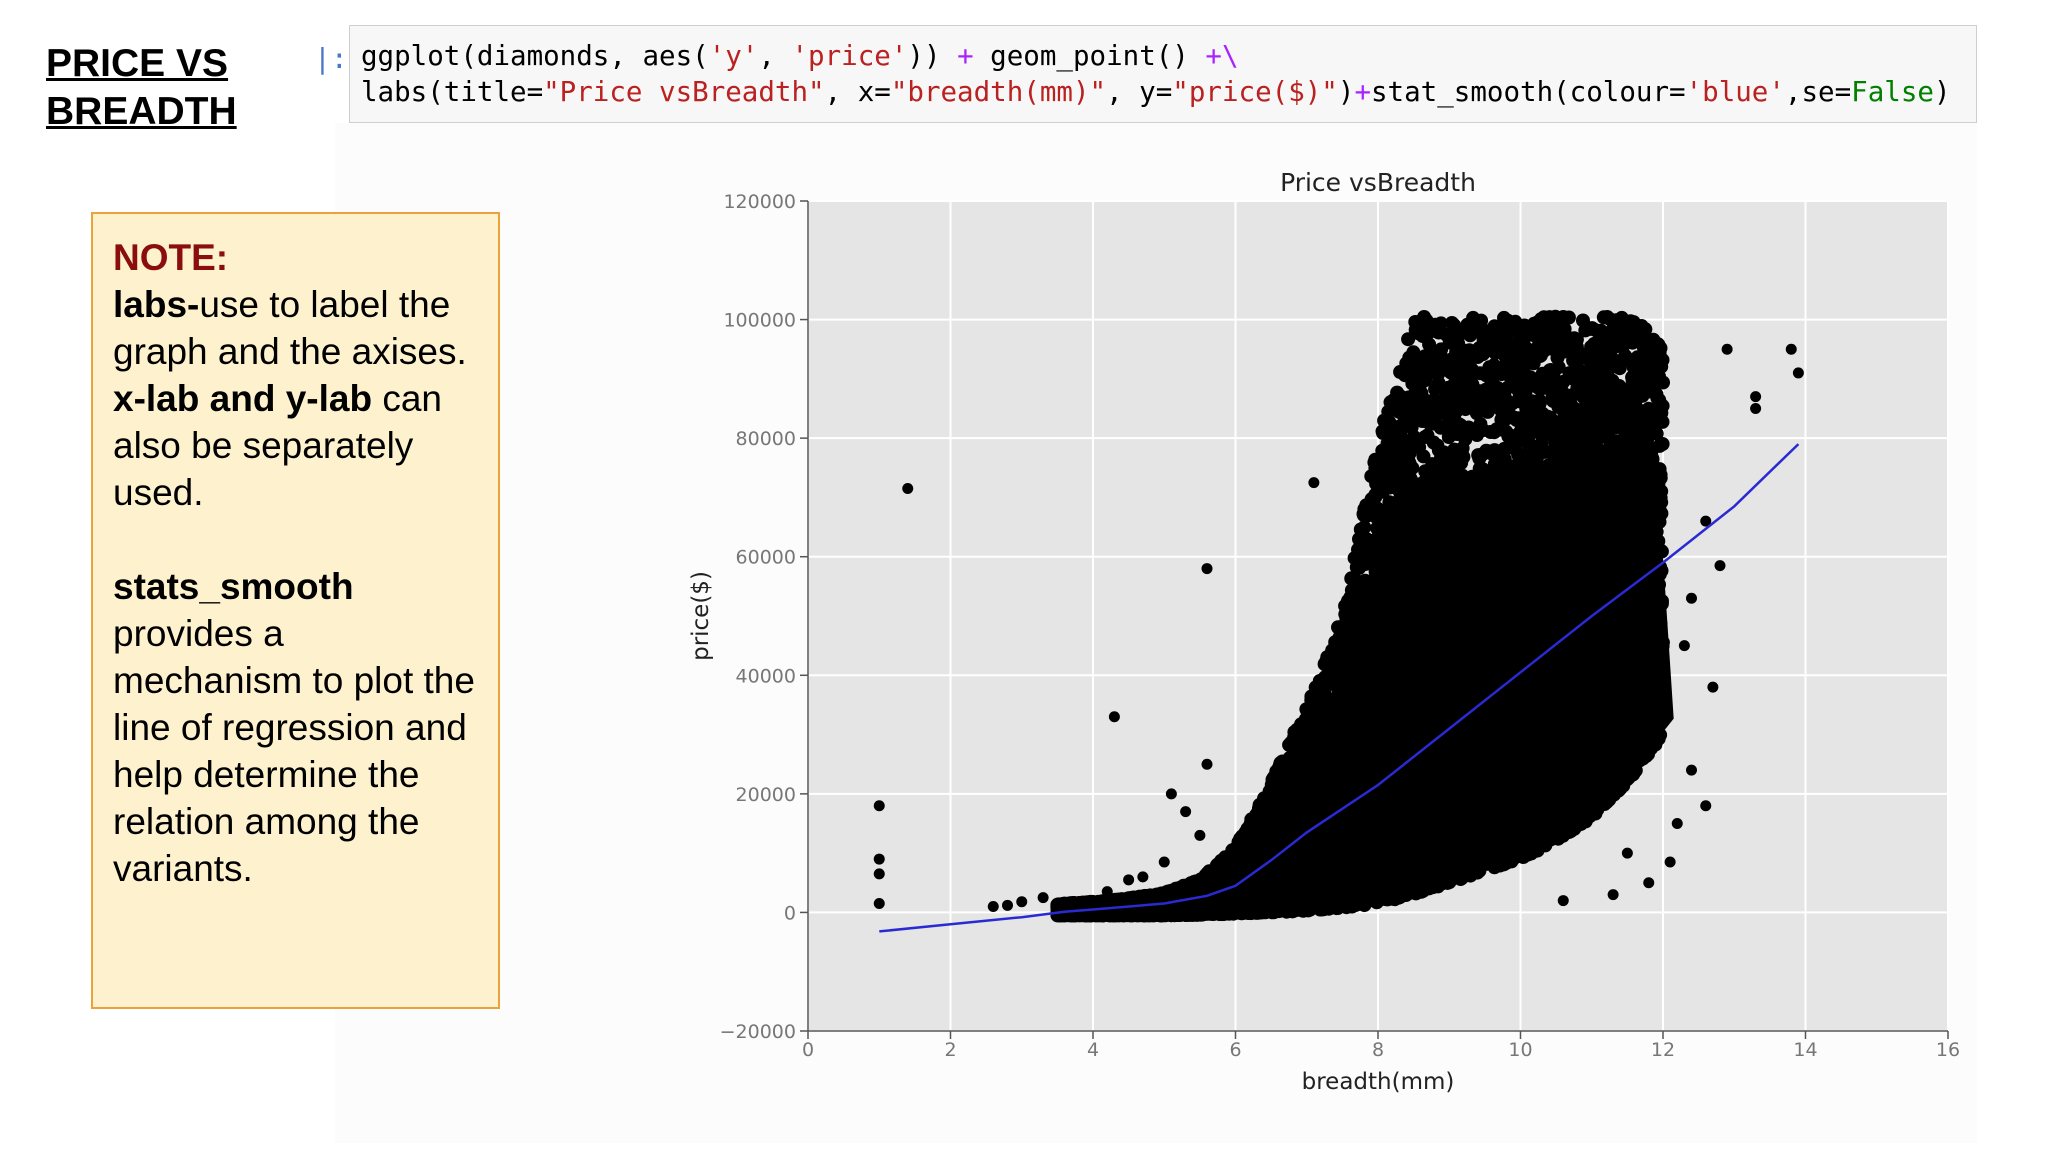 The height and width of the screenshot is (1152, 2048). What do you see at coordinates (1255, 92) in the screenshot?
I see `code-string: "price($)"` at bounding box center [1255, 92].